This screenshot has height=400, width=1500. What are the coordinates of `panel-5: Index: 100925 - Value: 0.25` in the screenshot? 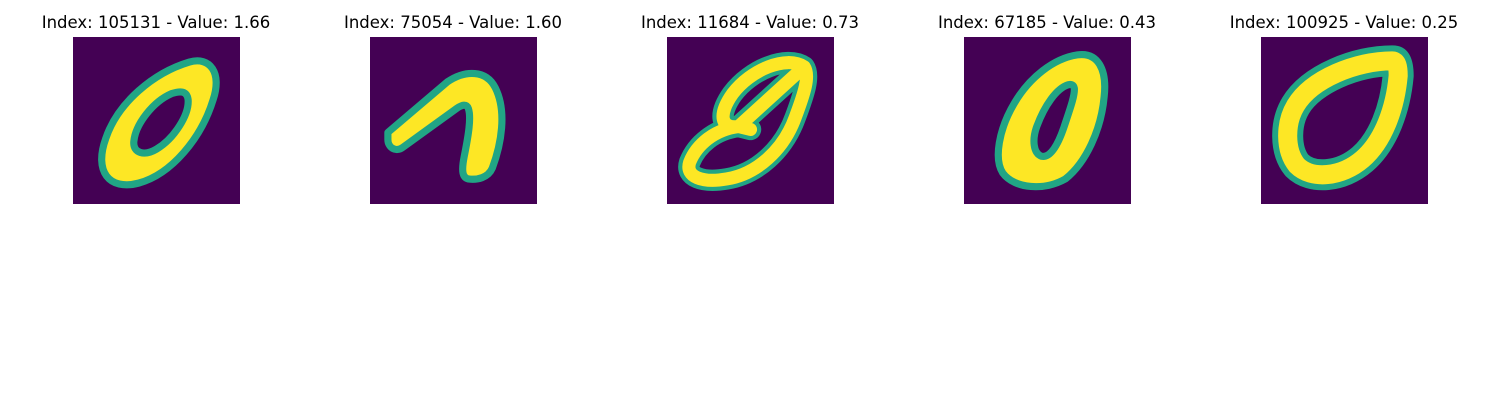 It's located at (1344, 110).